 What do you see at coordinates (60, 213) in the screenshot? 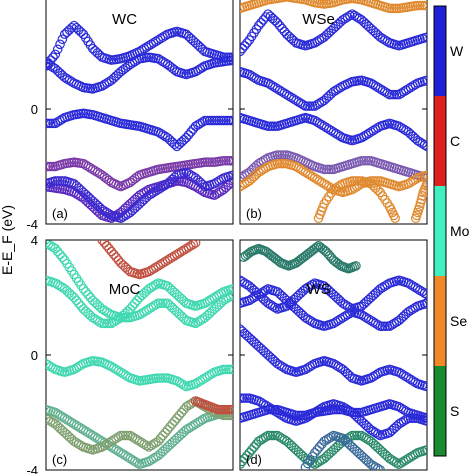
I see `panel-tag: (a)` at bounding box center [60, 213].